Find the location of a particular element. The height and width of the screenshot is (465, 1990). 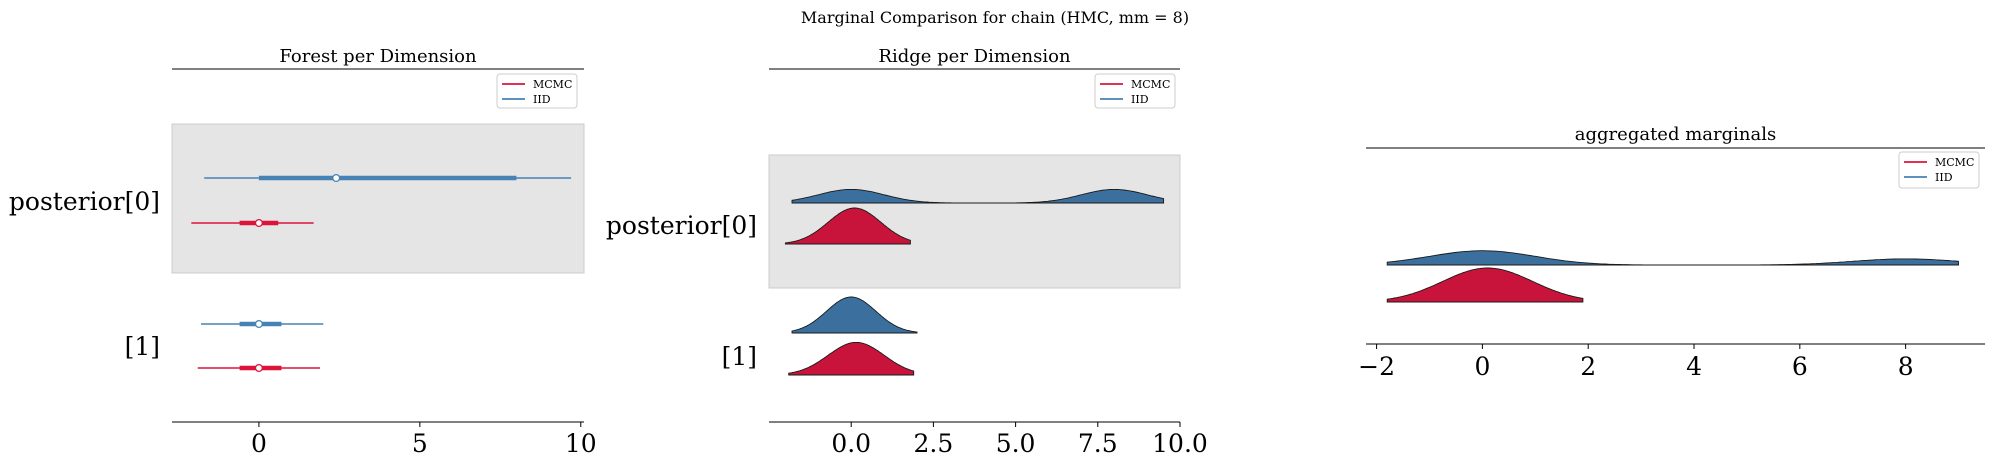

row-shade-band is located at coordinates (378, 198).